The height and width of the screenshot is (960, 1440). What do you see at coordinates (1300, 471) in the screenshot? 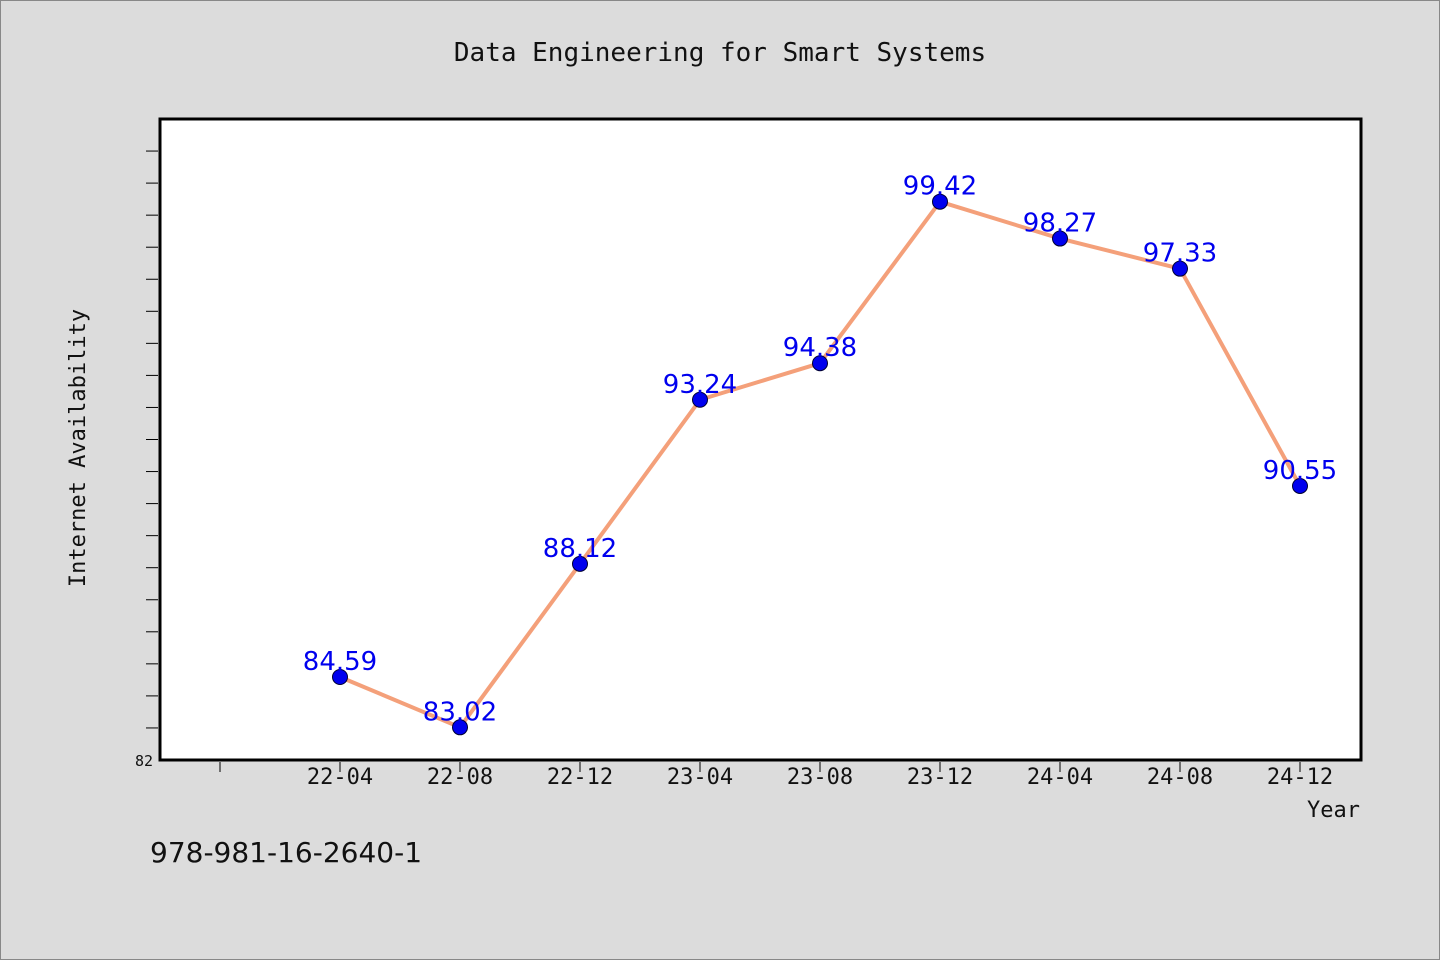
I see `data-label: 90.55` at bounding box center [1300, 471].